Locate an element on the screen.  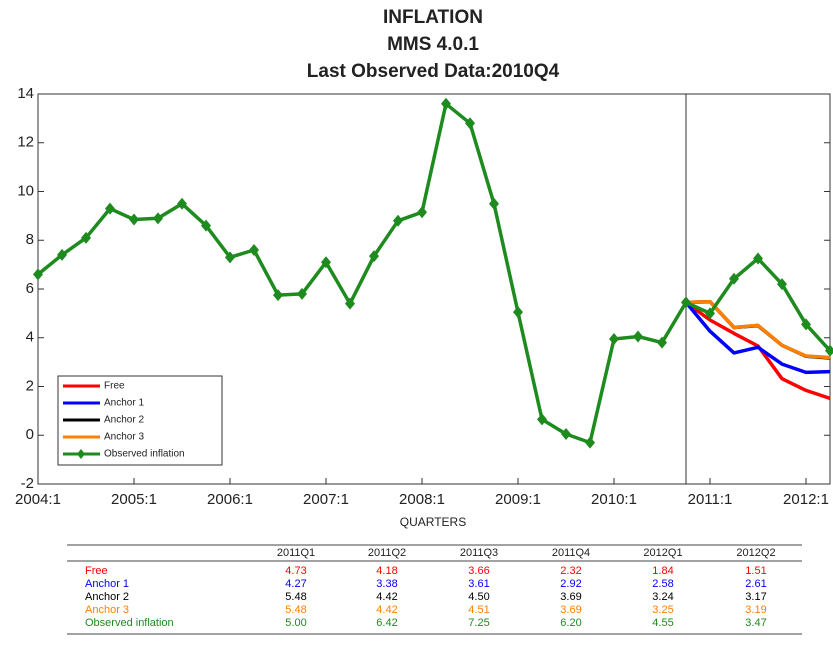
x-tick-label: 2011:1 is located at coordinates (710, 499).